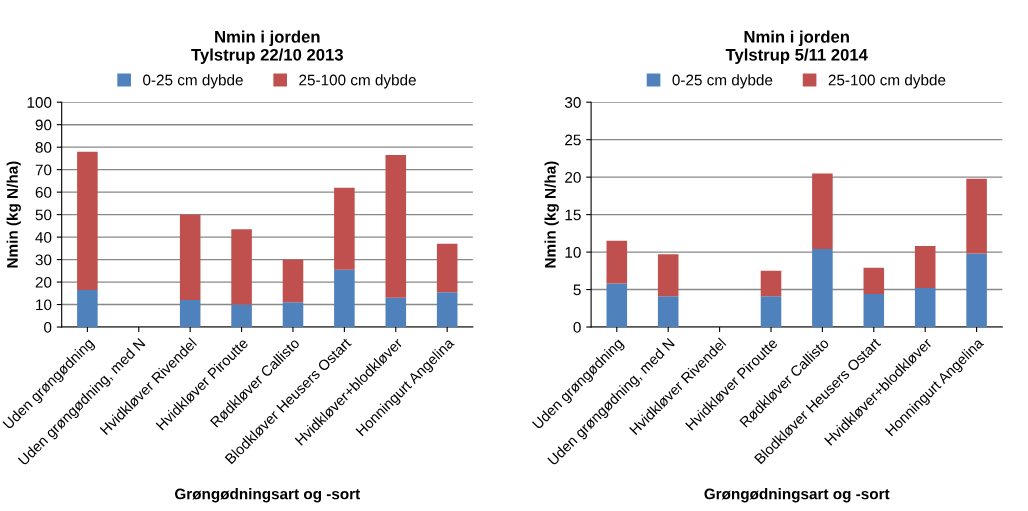 Image resolution: width=1028 pixels, height=511 pixels. What do you see at coordinates (39, 102) in the screenshot?
I see `y-tick-label: 100` at bounding box center [39, 102].